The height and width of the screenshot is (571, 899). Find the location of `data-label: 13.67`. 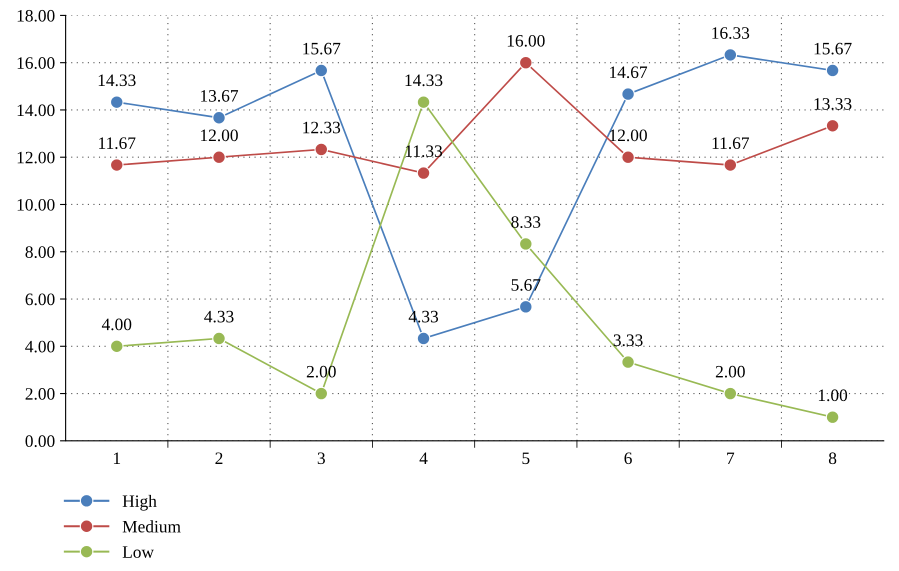

data-label: 13.67 is located at coordinates (219, 96).